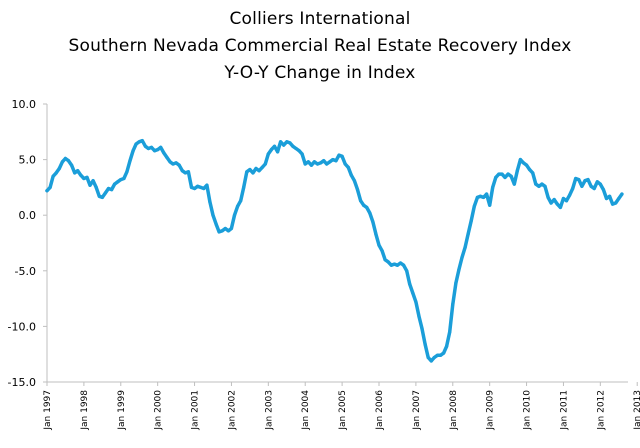  Describe the element at coordinates (28, 215) in the screenshot. I see `y-tick-label: 0.0` at that location.